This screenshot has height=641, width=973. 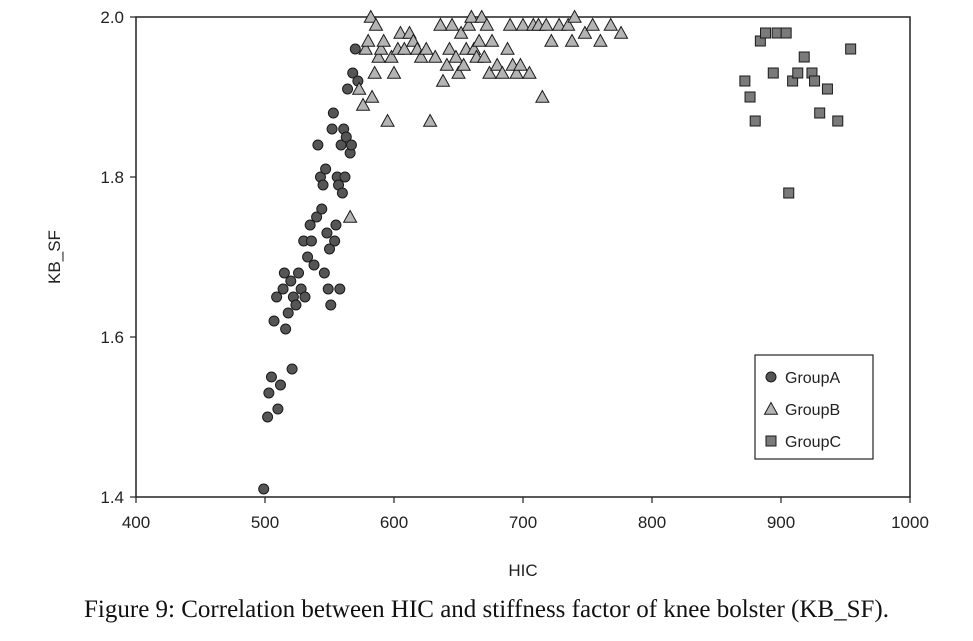 What do you see at coordinates (112, 497) in the screenshot?
I see `y-tick-label: 1.4` at bounding box center [112, 497].